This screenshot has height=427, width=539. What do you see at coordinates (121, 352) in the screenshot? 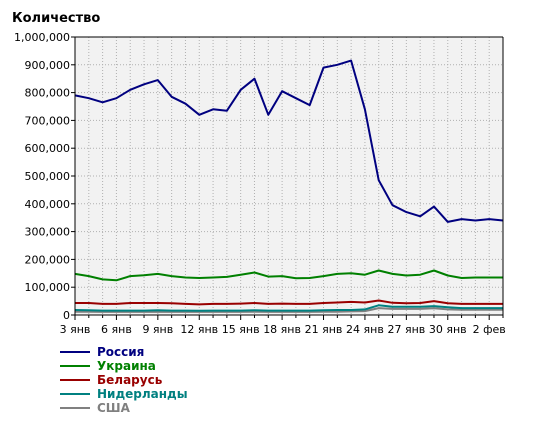
I see `legend-label: Россия` at bounding box center [121, 352].